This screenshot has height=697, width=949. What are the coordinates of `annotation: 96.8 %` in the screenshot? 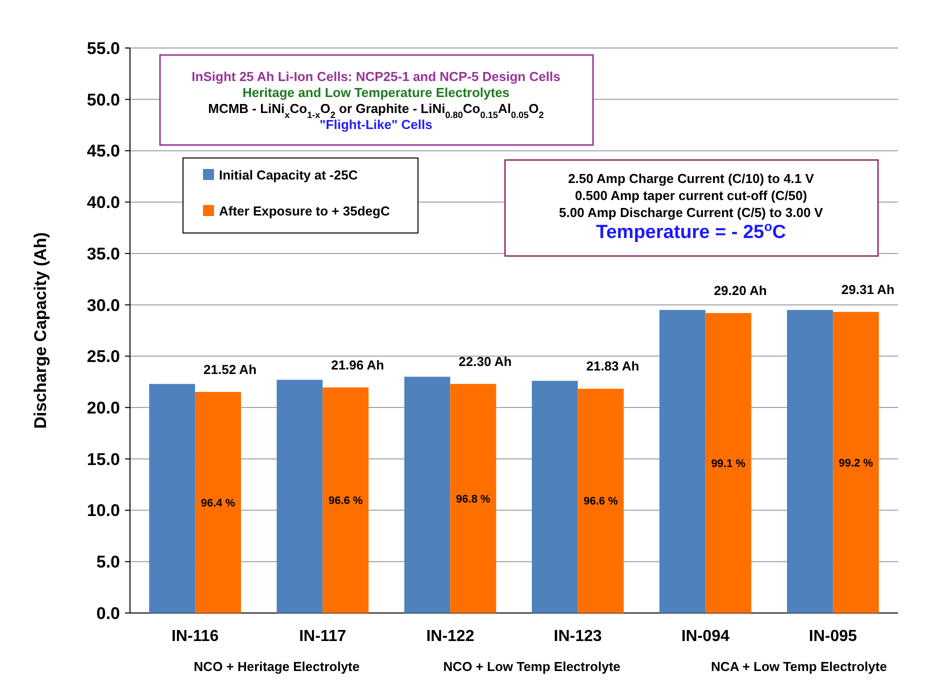 It's located at (473, 499).